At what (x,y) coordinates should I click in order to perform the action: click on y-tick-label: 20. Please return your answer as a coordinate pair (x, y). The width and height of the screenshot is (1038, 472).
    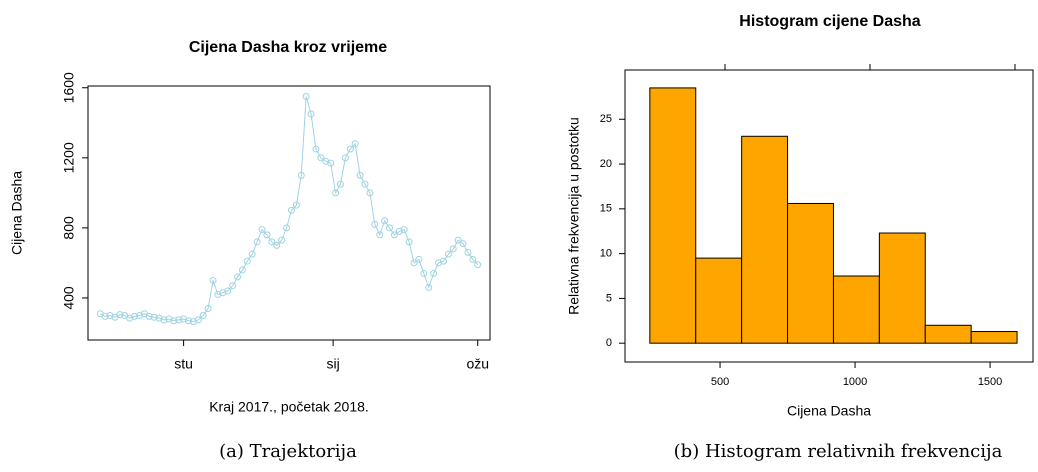
    Looking at the image, I should click on (606, 164).